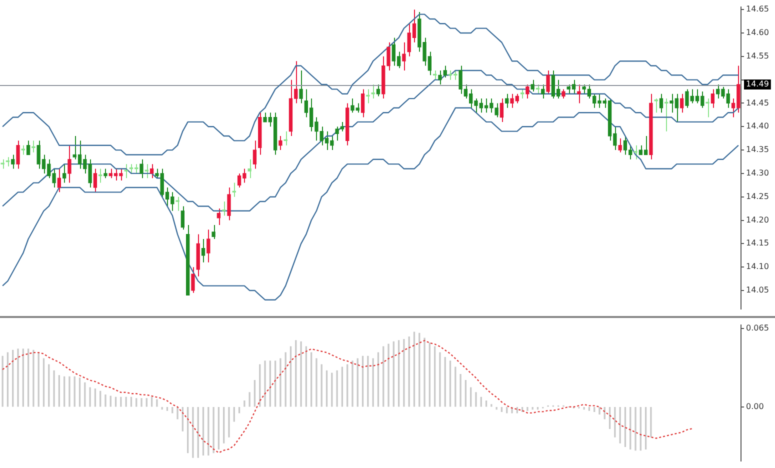 The image size is (775, 468). Describe the element at coordinates (757, 126) in the screenshot. I see `y-tick-label: 14.40` at that location.